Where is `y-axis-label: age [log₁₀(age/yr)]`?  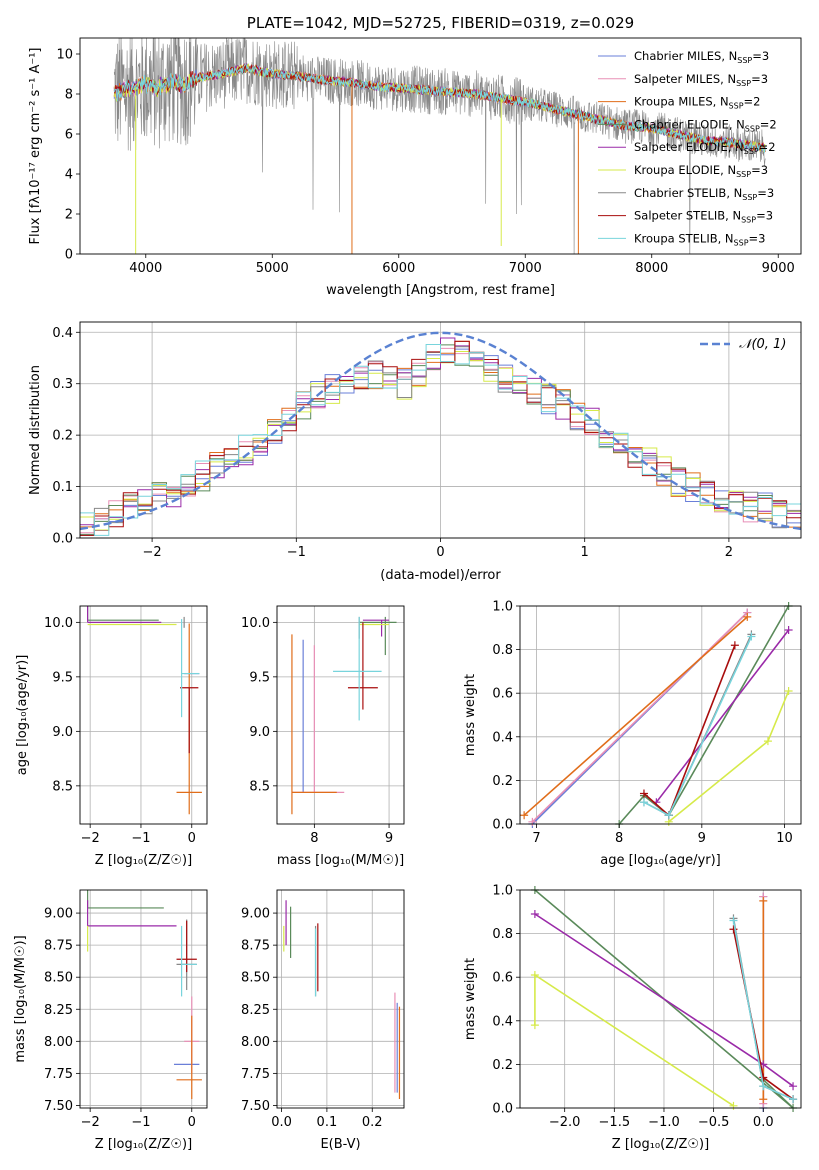
y-axis-label: age [log₁₀(age/yr)] is located at coordinates (22, 715).